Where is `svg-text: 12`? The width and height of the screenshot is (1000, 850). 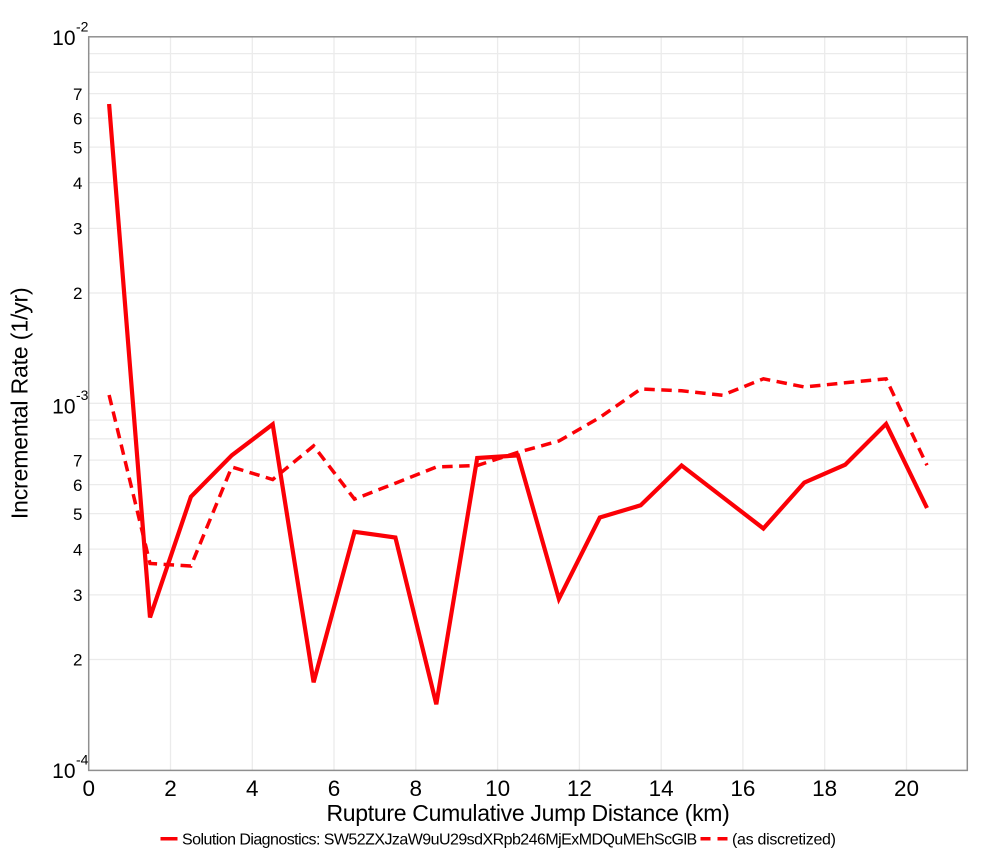
svg-text: 12 is located at coordinates (579, 788).